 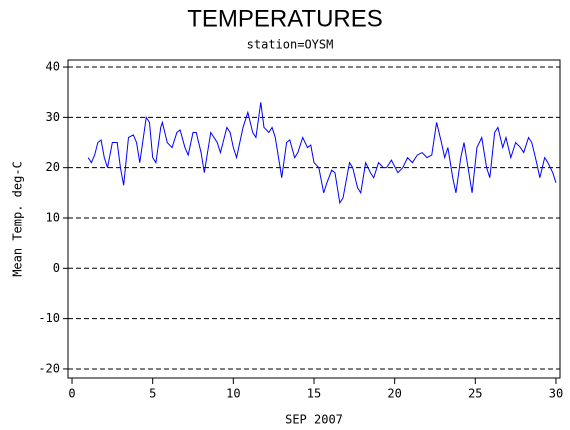 I want to click on x-tick-label: 10, so click(x=233, y=394).